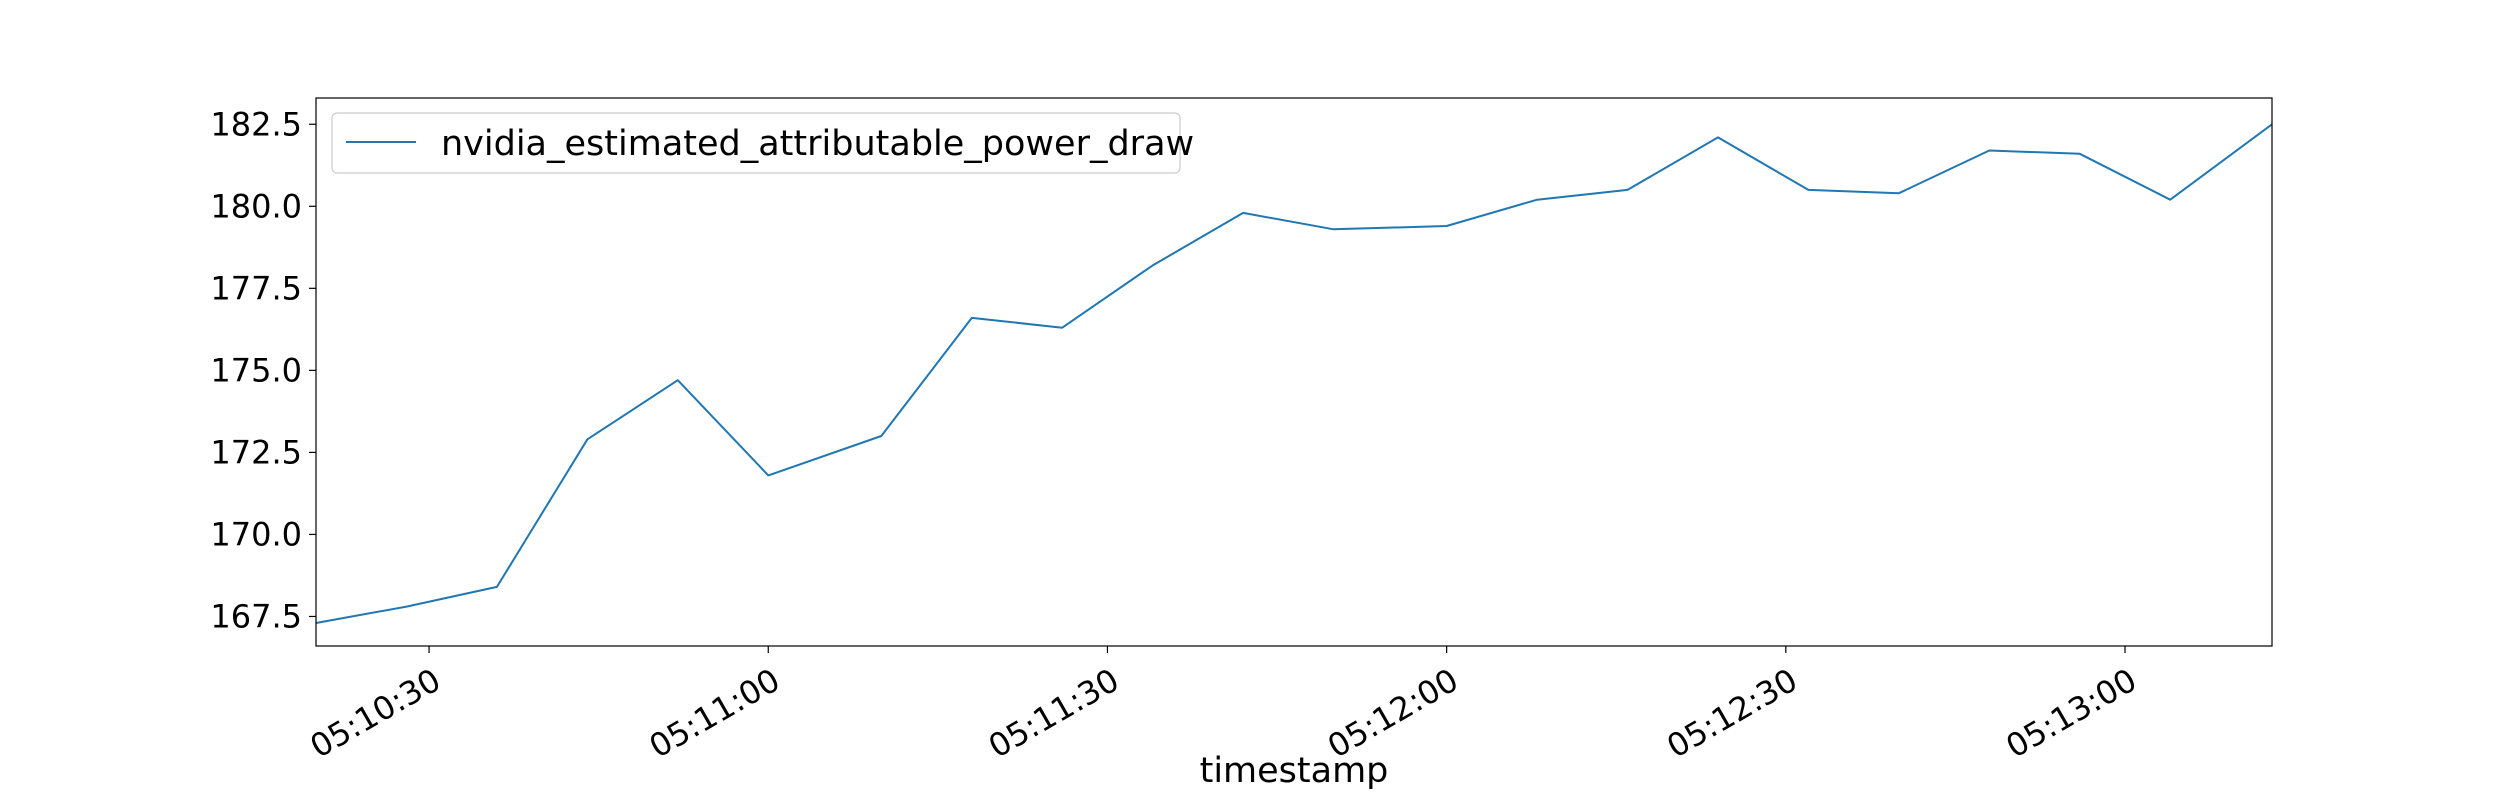 This screenshot has width=2500, height=800. I want to click on legend: nvidia_estimated_attributable_power_draw, so click(762, 143).